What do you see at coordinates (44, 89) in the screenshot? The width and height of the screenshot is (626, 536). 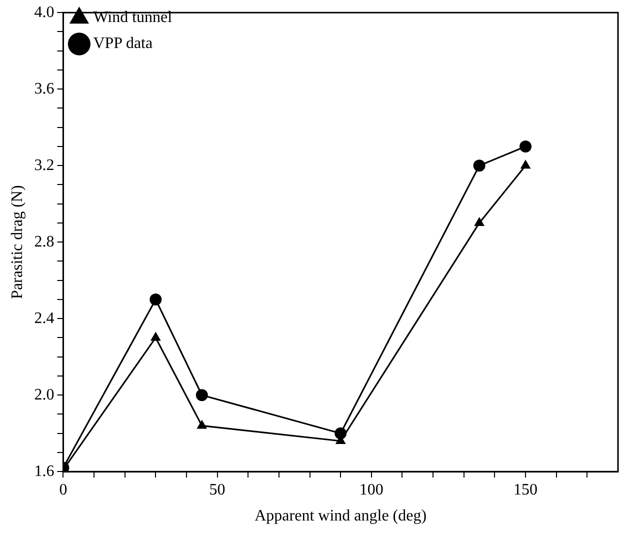 I see `y-tick-label: 3.6` at bounding box center [44, 89].